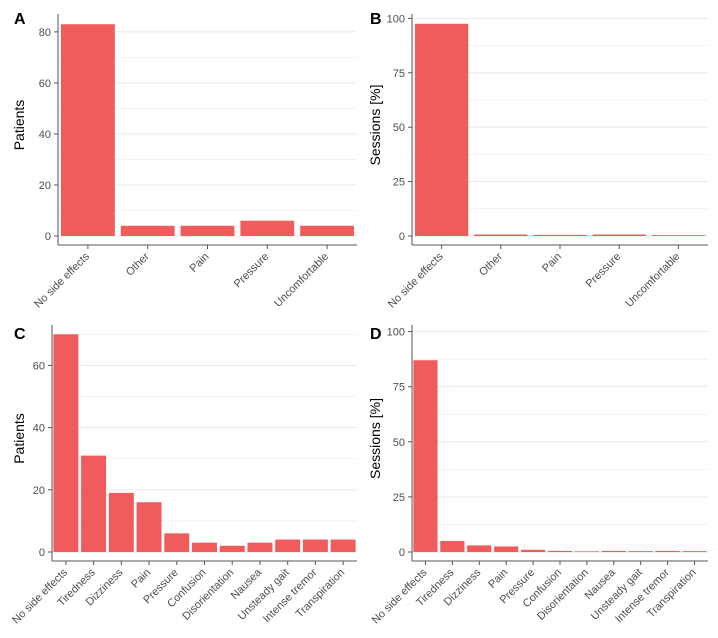 Image resolution: width=718 pixels, height=638 pixels. What do you see at coordinates (20, 334) in the screenshot?
I see `panel-letter: C` at bounding box center [20, 334].